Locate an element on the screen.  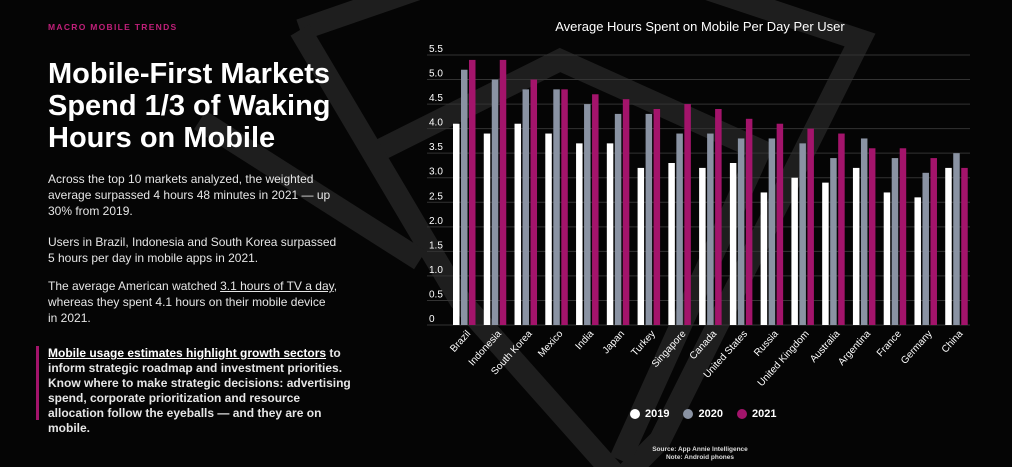
x-tick-label: Germany is located at coordinates (917, 348).